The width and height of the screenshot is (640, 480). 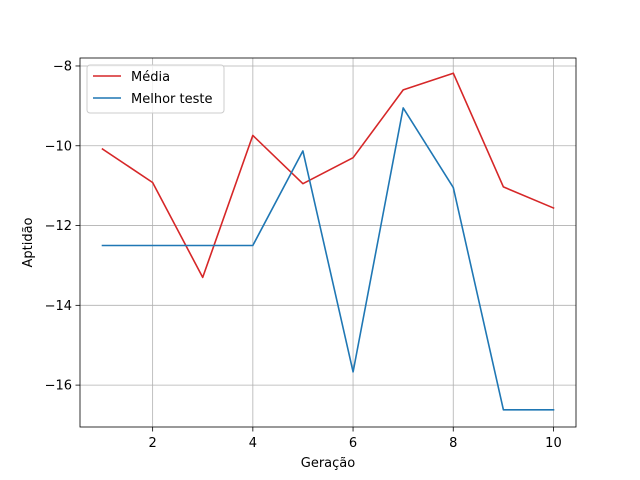 I want to click on x-tick-label: 2, so click(x=153, y=443).